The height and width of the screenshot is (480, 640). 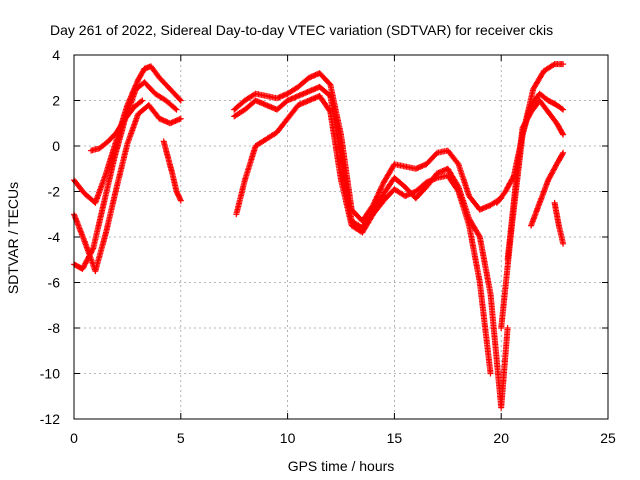 What do you see at coordinates (181, 438) in the screenshot?
I see `x-tick-label: 5` at bounding box center [181, 438].